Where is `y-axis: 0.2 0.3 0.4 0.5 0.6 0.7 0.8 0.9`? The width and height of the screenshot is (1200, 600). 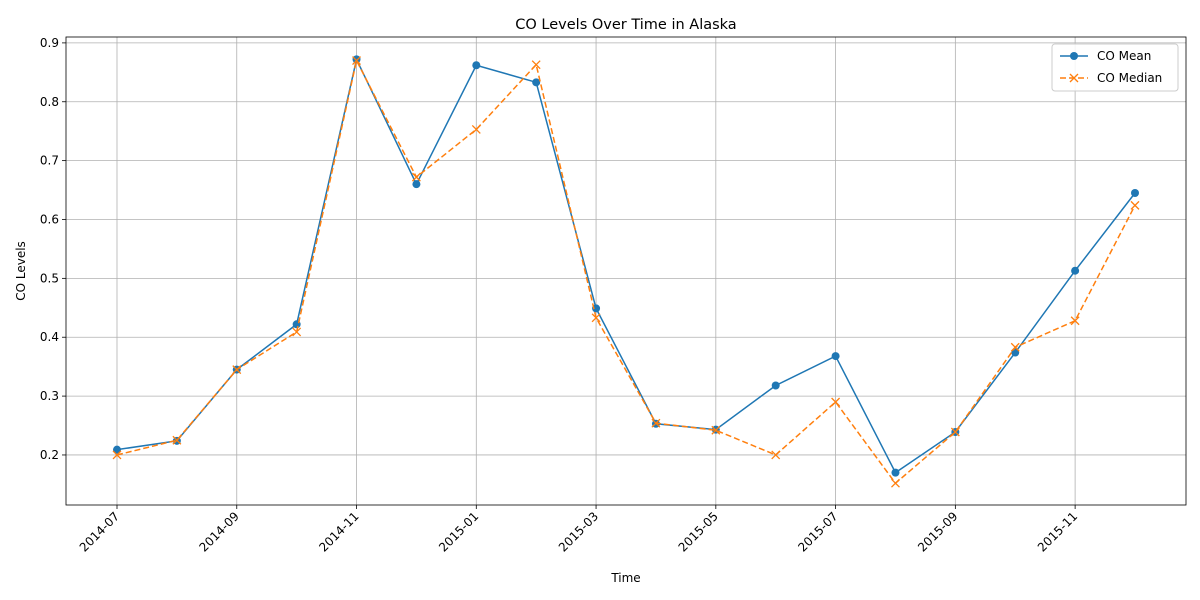
y-axis: 0.2 0.3 0.4 0.5 0.6 0.7 0.8 0.9 is located at coordinates (53, 249).